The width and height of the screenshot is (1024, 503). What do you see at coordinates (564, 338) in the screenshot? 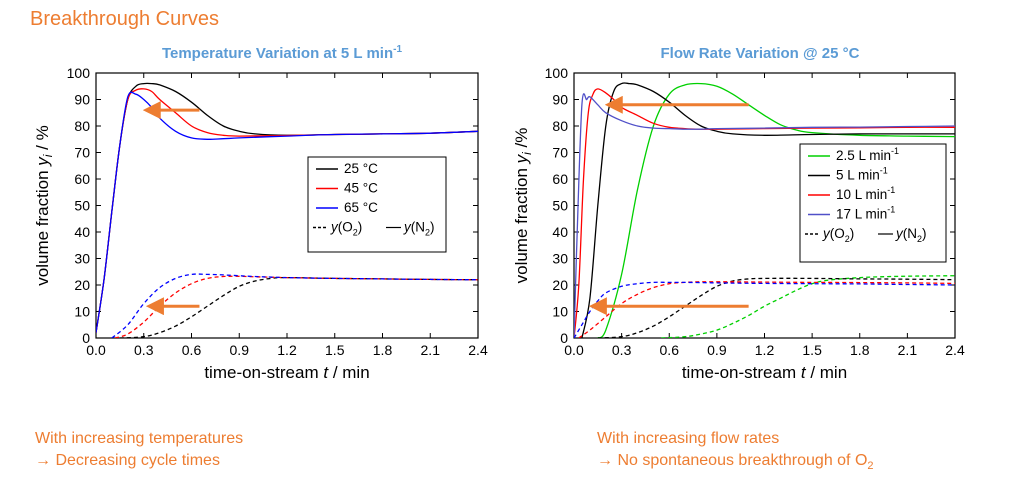
I see `chart-2-ytick-label: 0` at bounding box center [564, 338].